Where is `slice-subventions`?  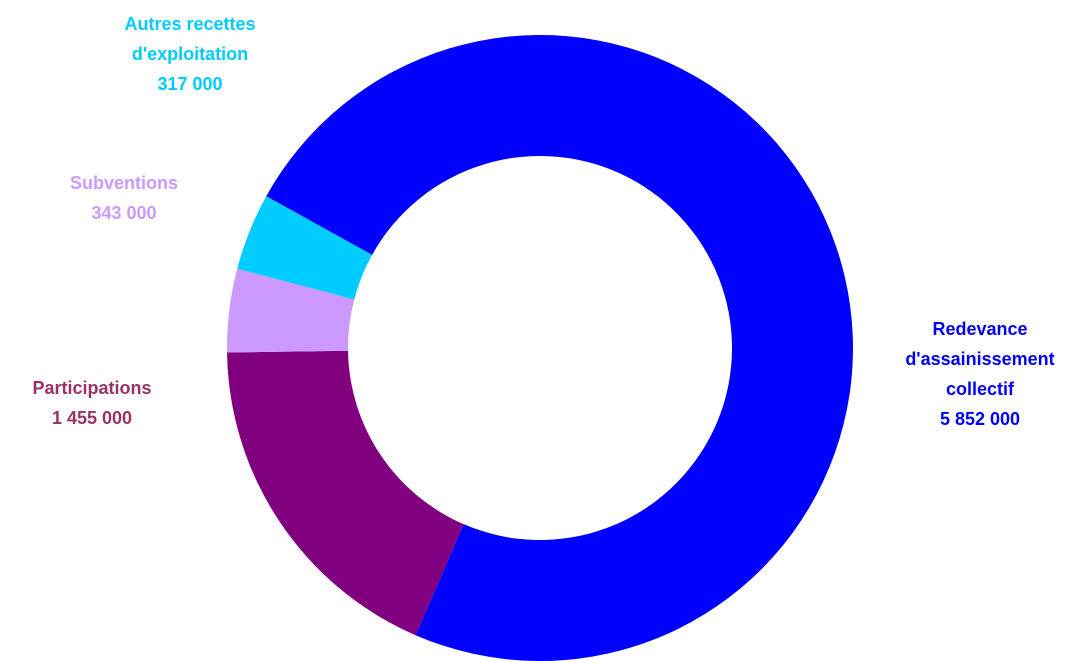
slice-subventions is located at coordinates (290, 310).